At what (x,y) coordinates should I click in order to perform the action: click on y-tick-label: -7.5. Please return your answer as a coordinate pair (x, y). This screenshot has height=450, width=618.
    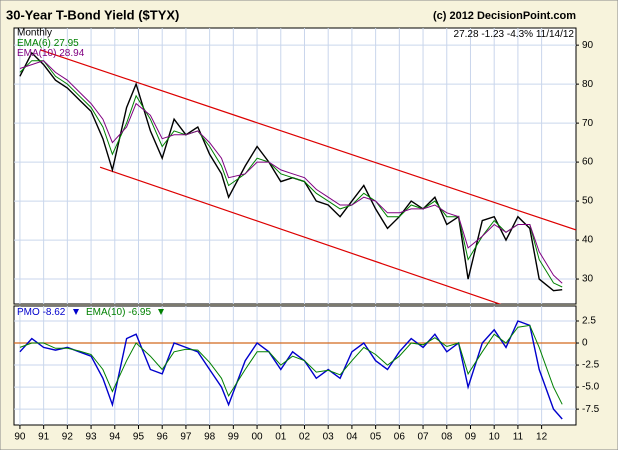
    Looking at the image, I should click on (591, 409).